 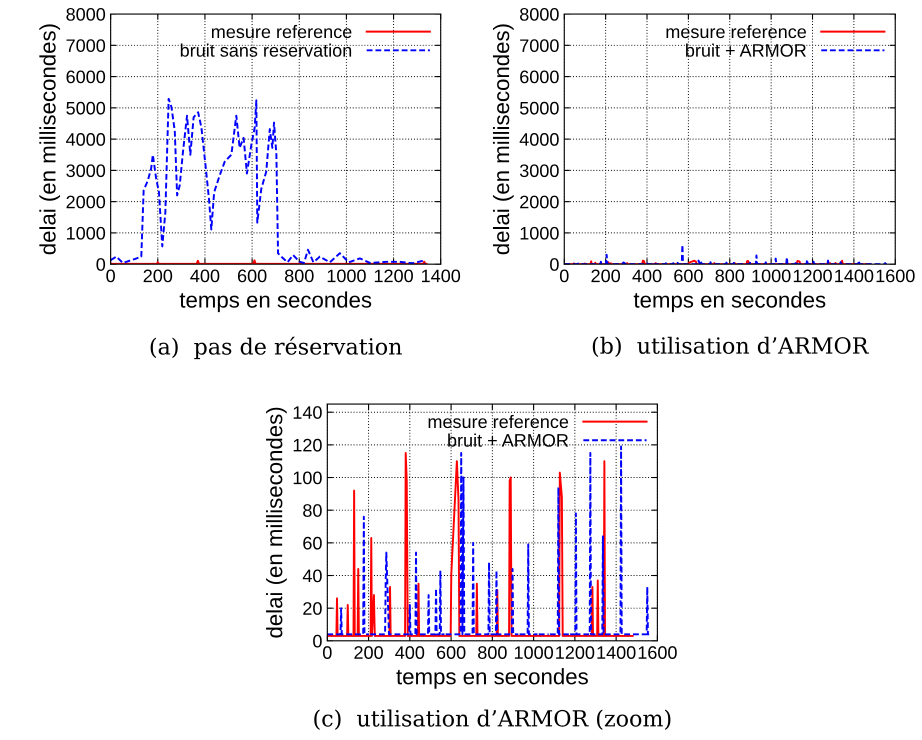 I want to click on y-tick-label: 20, so click(x=312, y=608).